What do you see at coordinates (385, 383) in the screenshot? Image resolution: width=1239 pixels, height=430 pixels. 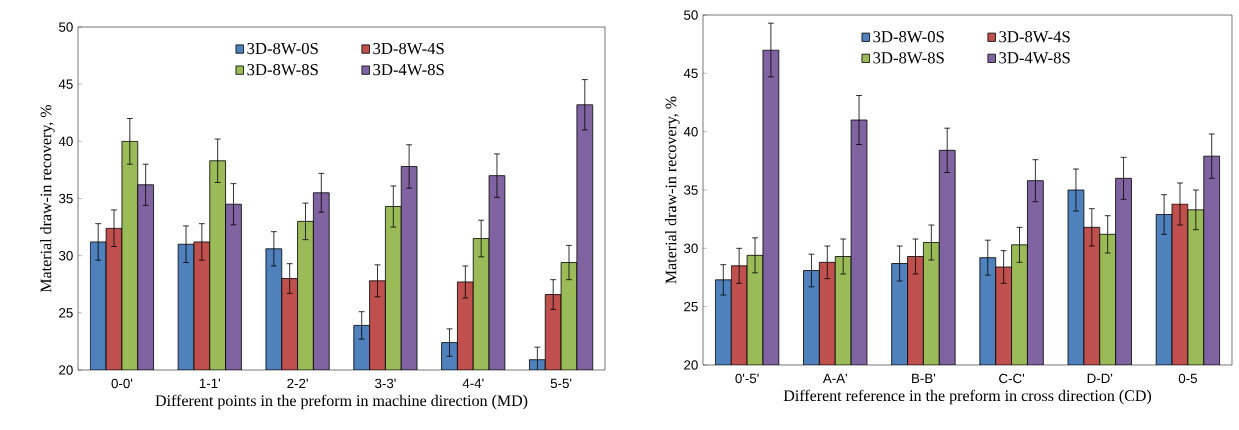 I see `x-tick-label: 3-3'` at bounding box center [385, 383].